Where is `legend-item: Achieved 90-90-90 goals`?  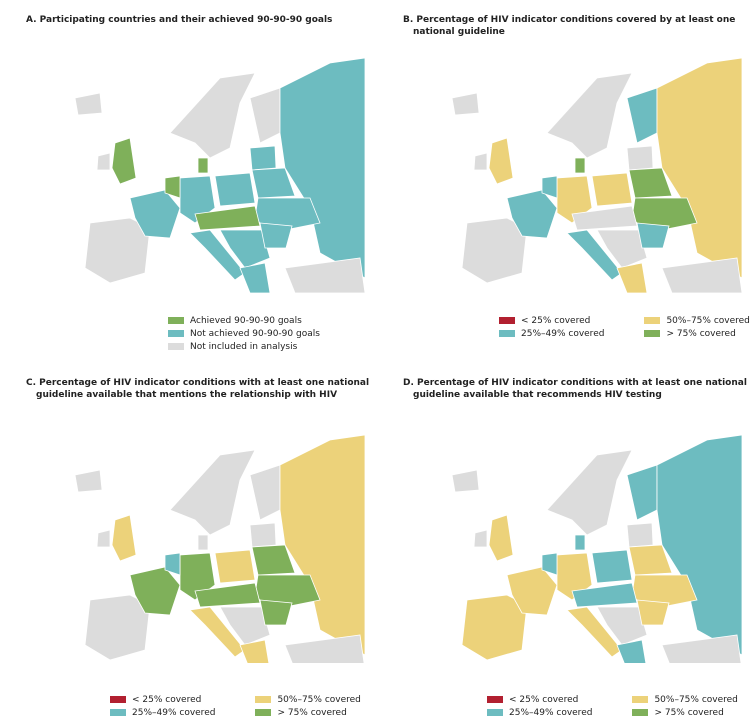 legend-item: Achieved 90-90-90 goals is located at coordinates (244, 320).